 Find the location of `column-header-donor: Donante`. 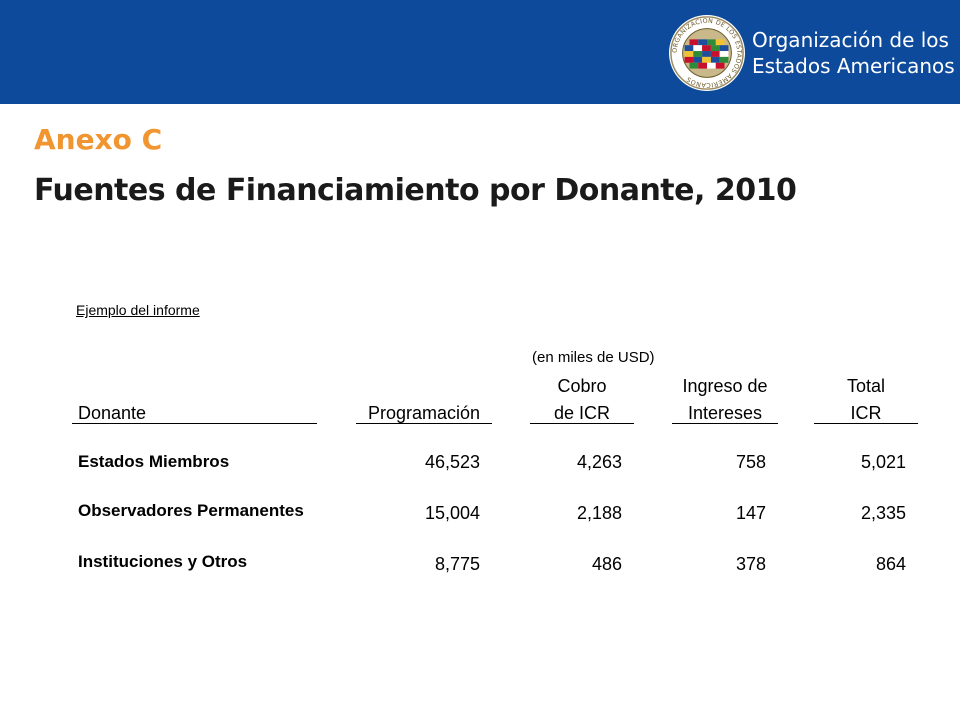

column-header-donor: Donante is located at coordinates (112, 413).